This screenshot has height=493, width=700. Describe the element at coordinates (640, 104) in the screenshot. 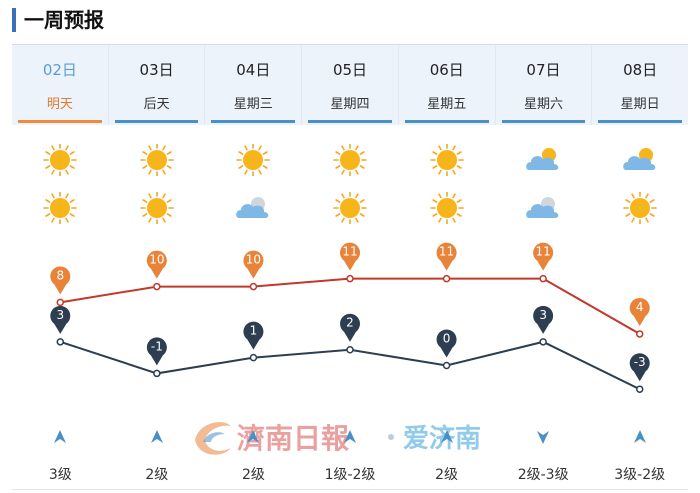

I see `day-label: 星期日` at that location.